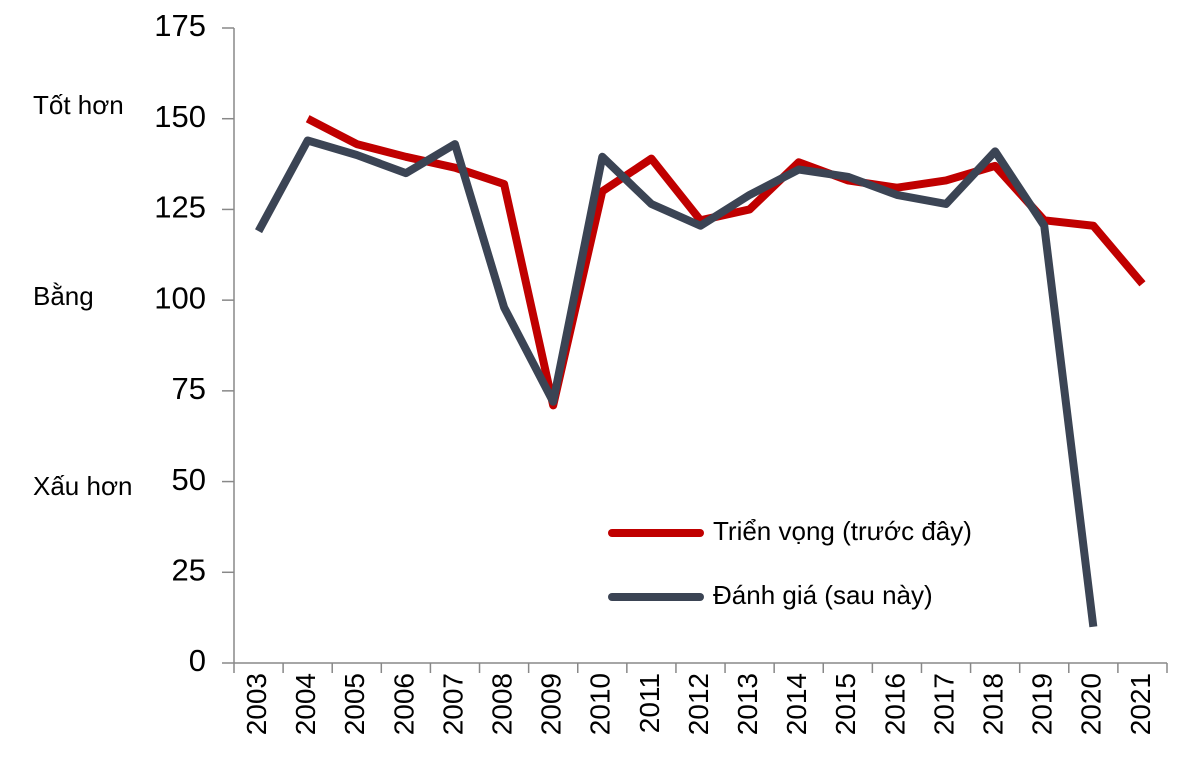  Describe the element at coordinates (993, 704) in the screenshot. I see `x-tick-label: 2018` at that location.